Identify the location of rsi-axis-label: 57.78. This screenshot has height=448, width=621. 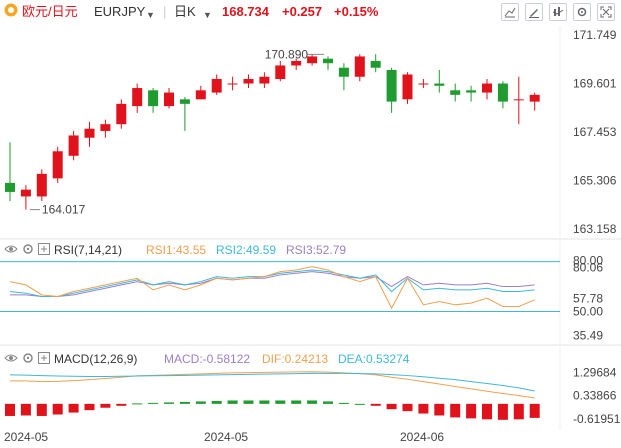
(588, 299).